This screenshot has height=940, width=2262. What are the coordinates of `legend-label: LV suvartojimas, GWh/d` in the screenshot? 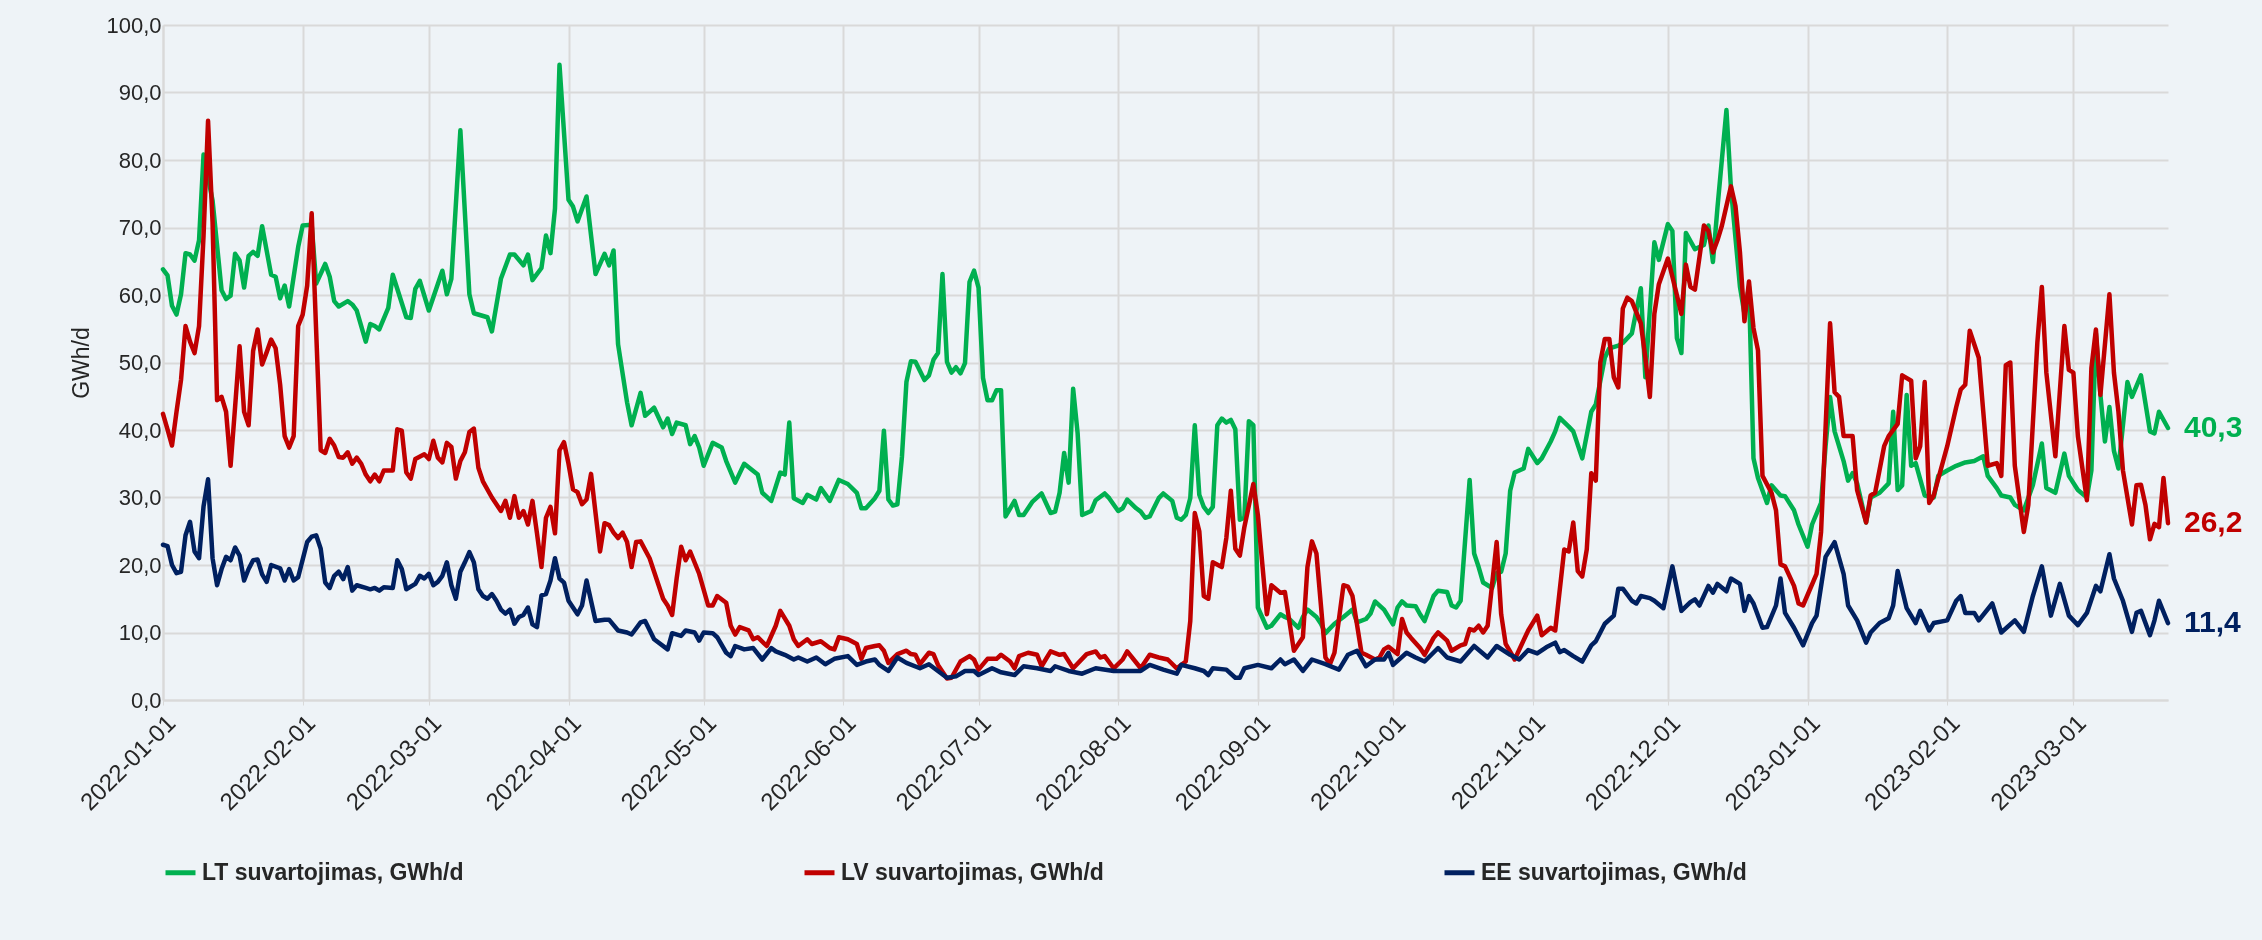 It's located at (972, 871).